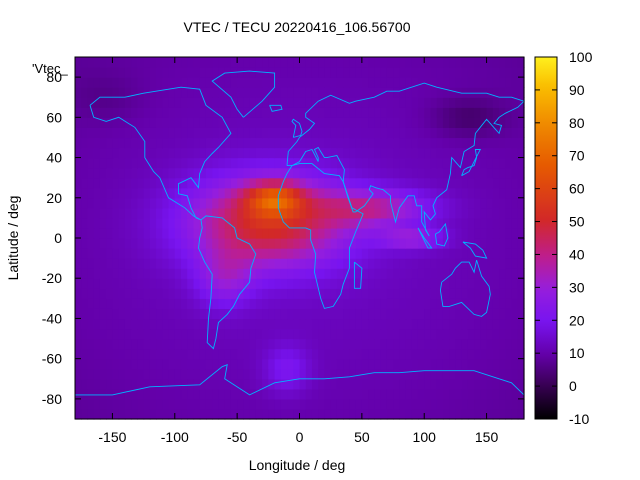 The height and width of the screenshot is (480, 640). What do you see at coordinates (227, 282) in the screenshot?
I see `coastline` at bounding box center [227, 282].